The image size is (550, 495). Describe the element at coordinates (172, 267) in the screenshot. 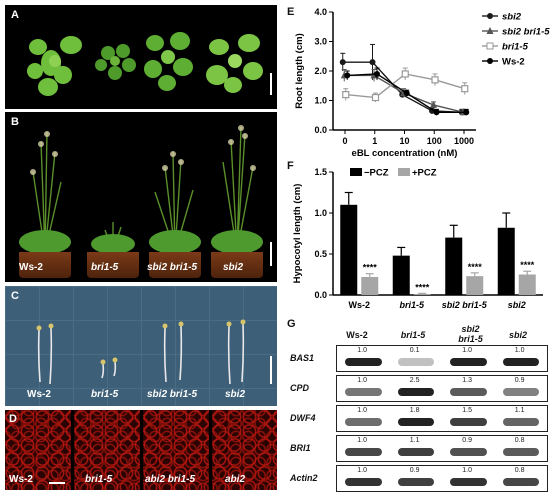

I see `panel-b-genotype-3: sbi2 bri1-5` at that location.